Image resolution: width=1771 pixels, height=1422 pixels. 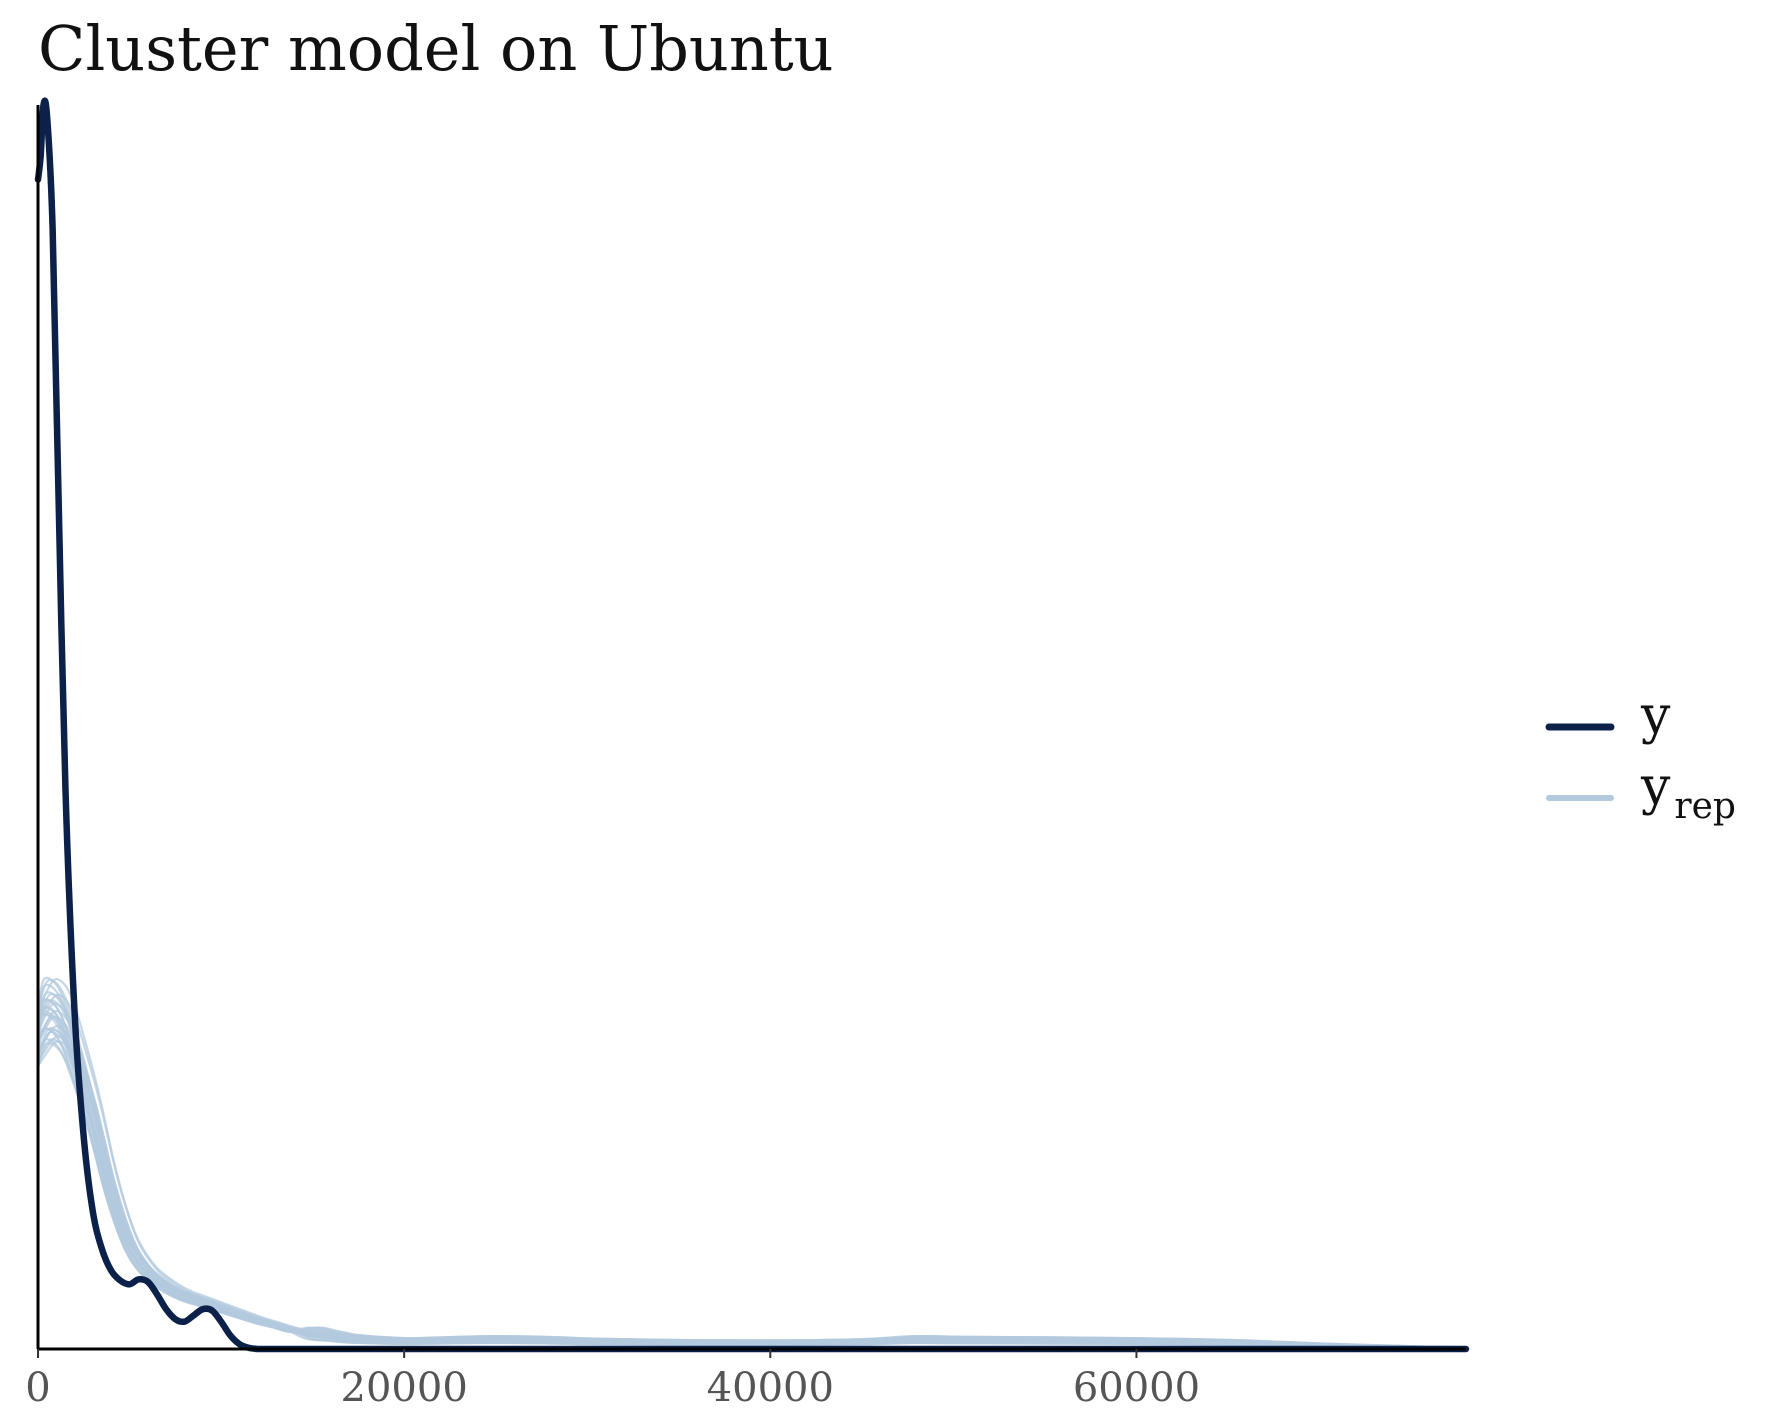 I want to click on chart-title: Cluster model on Ubuntu, so click(x=436, y=48).